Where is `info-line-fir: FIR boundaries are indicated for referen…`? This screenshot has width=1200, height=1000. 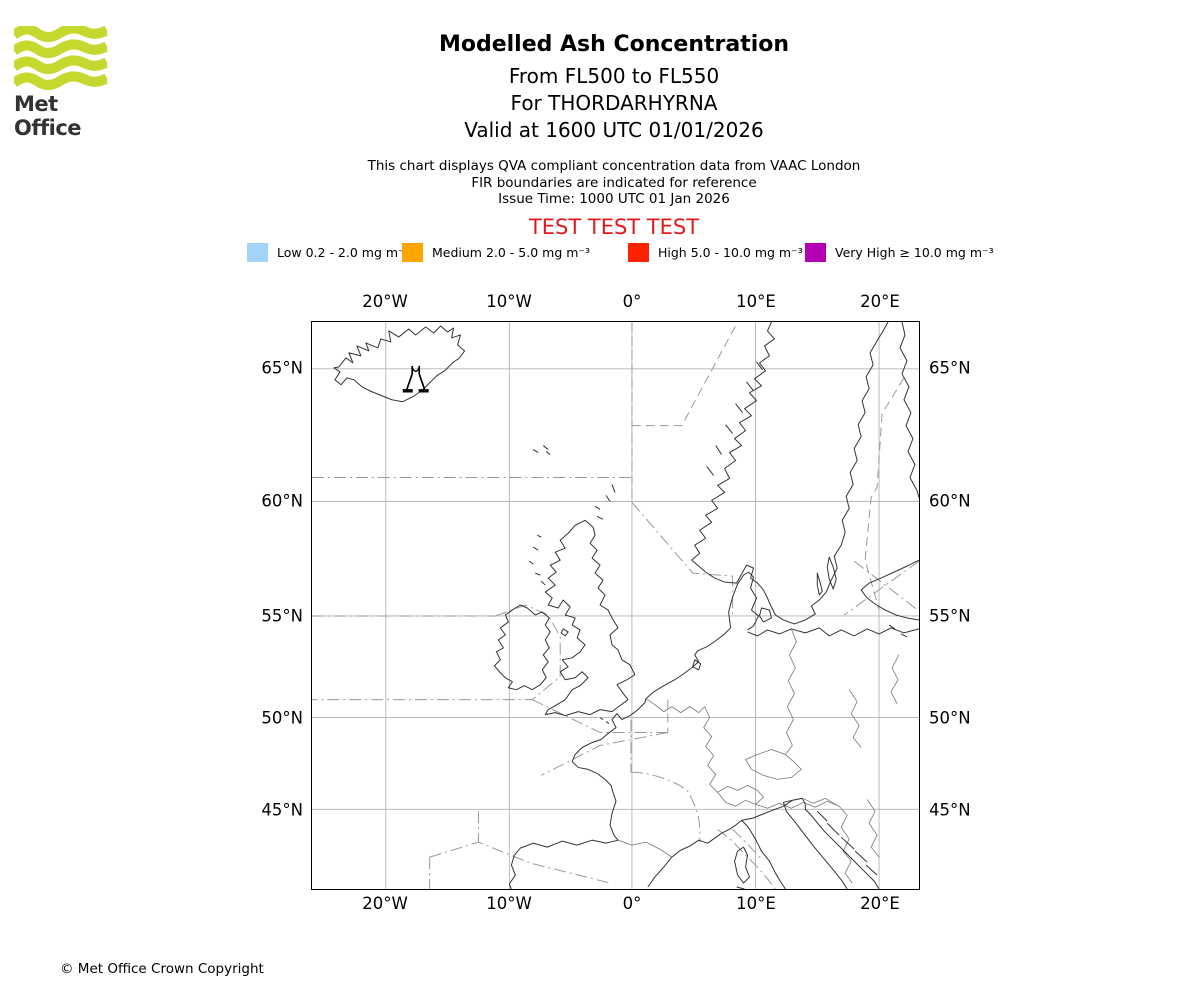 info-line-fir: FIR boundaries are indicated for referen… is located at coordinates (614, 182).